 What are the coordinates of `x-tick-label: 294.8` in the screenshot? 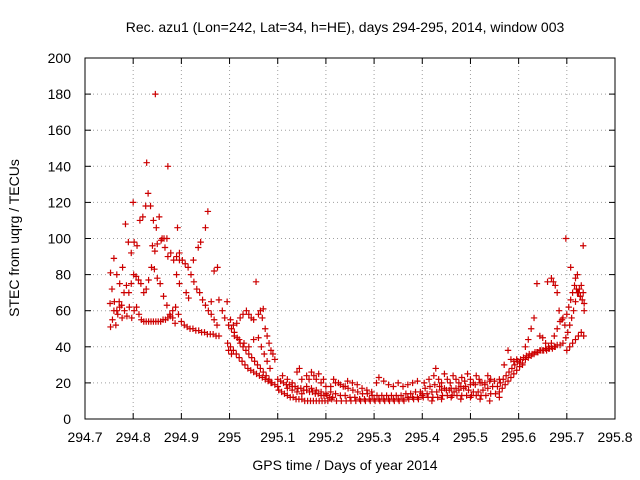 It's located at (133, 437).